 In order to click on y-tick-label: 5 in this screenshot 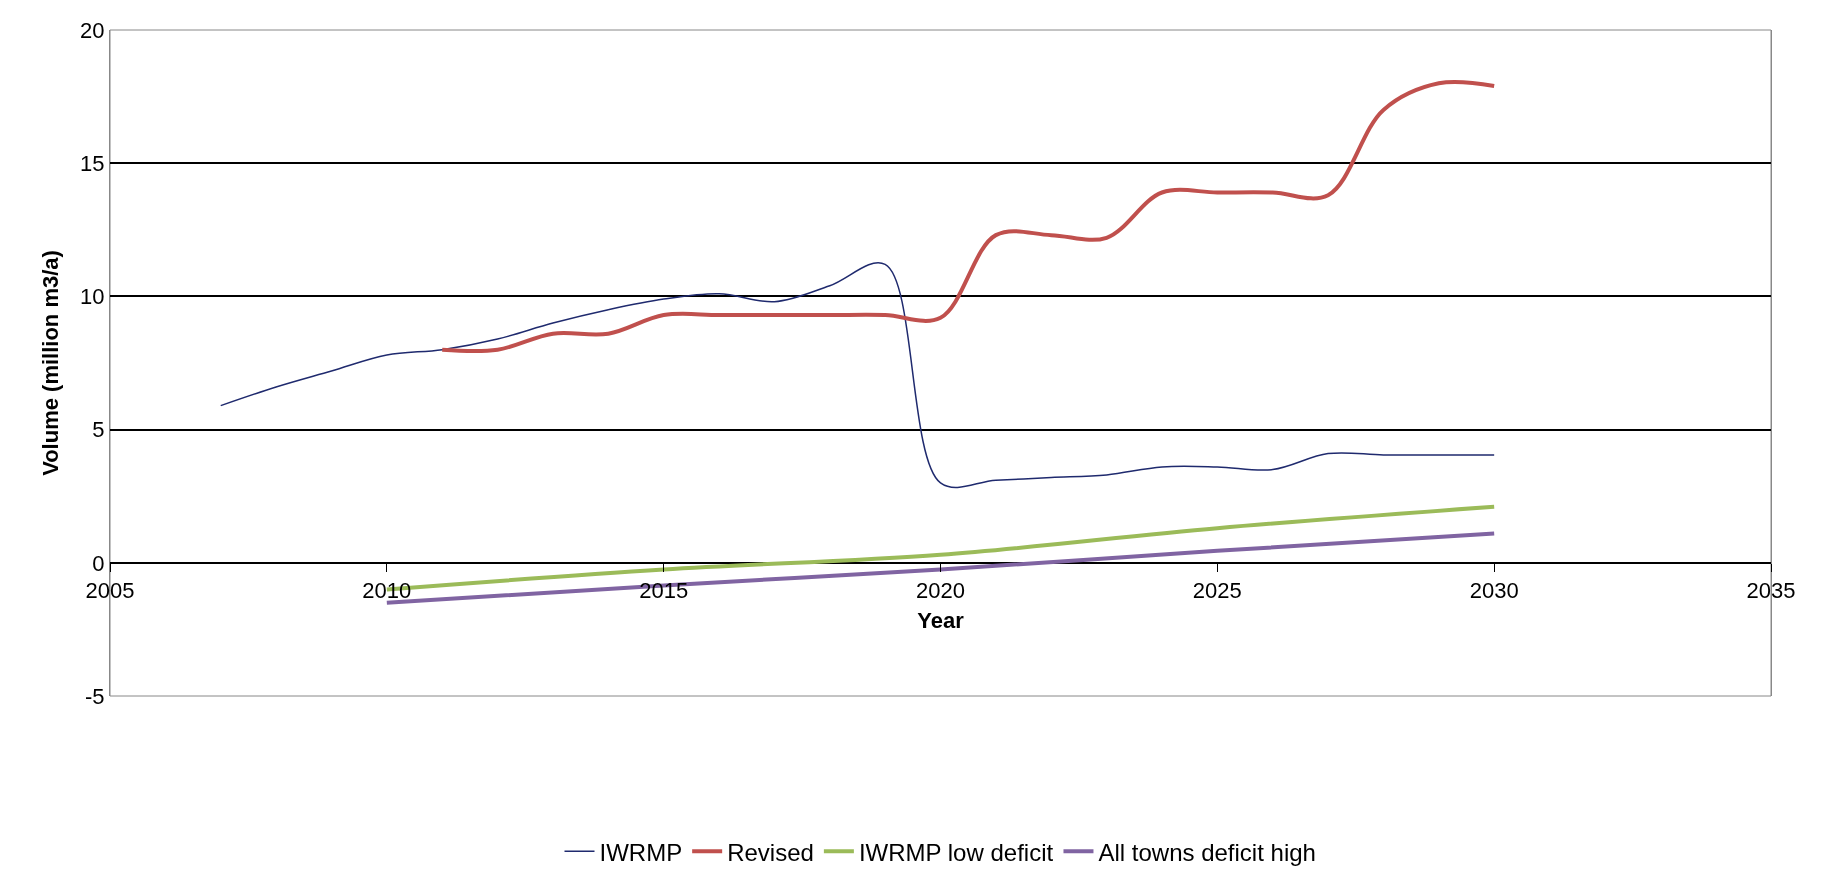, I will do `click(98, 430)`.